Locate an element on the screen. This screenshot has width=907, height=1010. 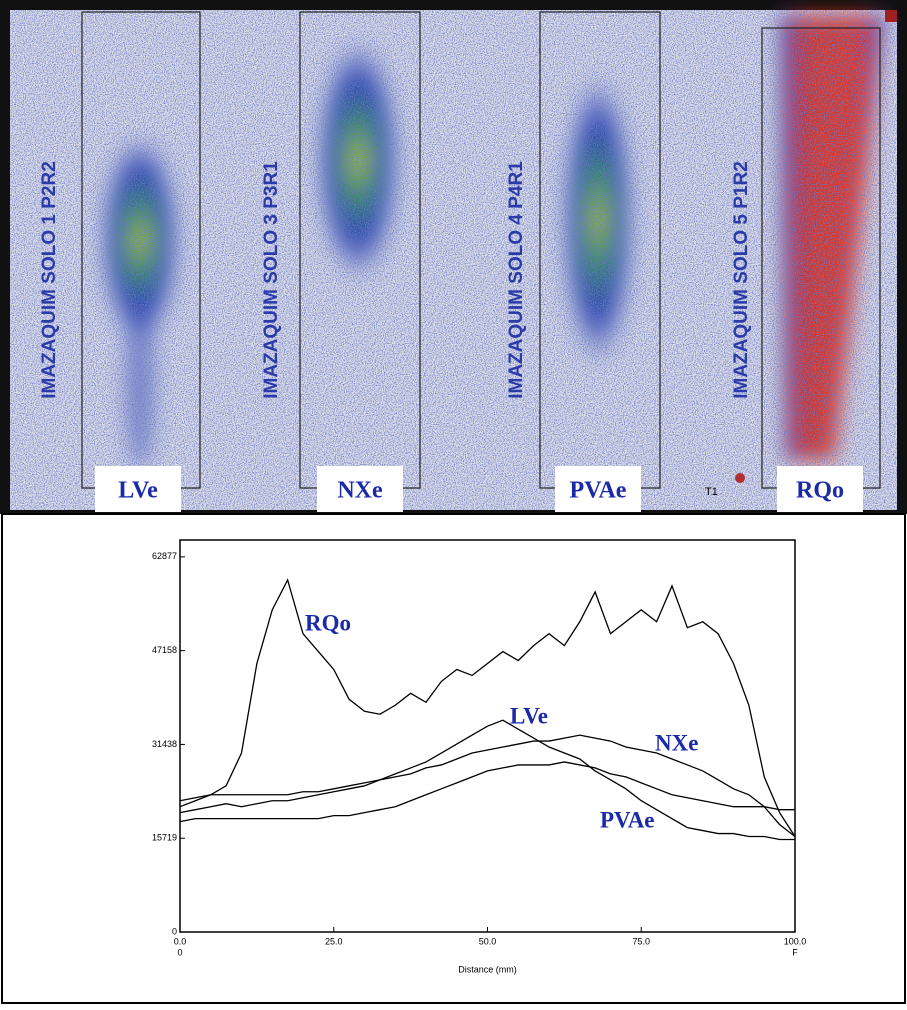
series-label: LVe is located at coordinates (529, 715).